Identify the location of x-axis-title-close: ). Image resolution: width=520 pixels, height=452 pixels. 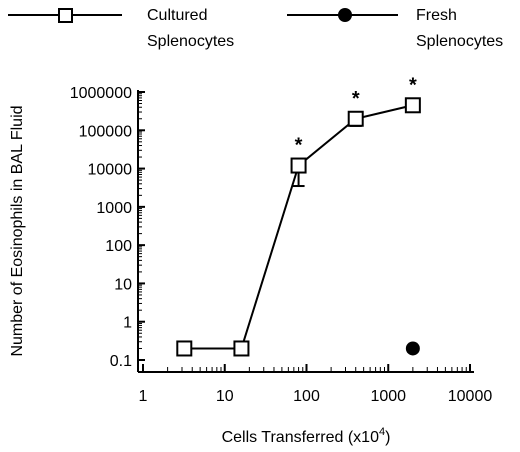
(387, 437).